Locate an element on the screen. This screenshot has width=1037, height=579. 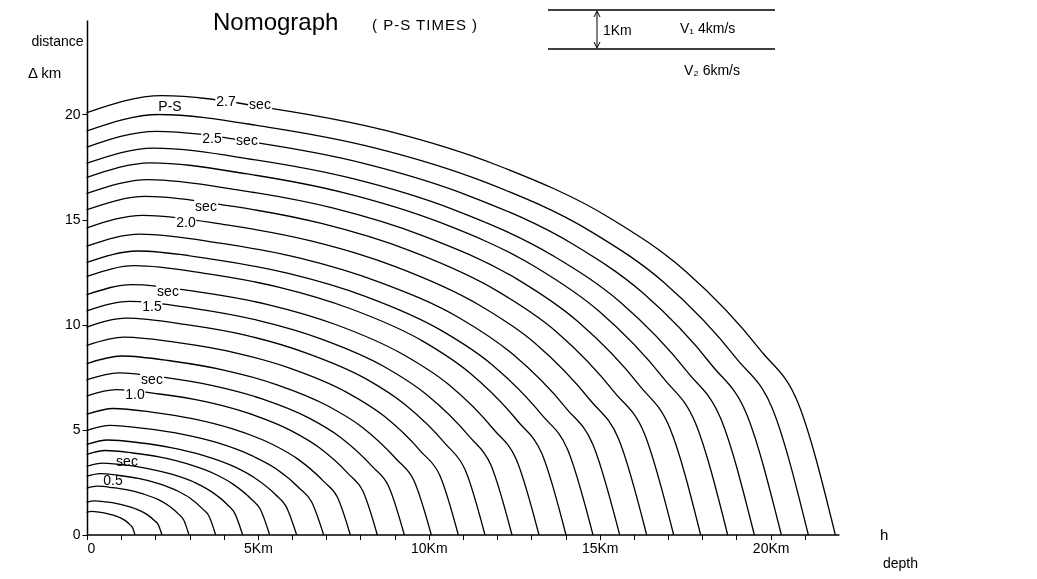
x-axis-title: depth is located at coordinates (900, 563).